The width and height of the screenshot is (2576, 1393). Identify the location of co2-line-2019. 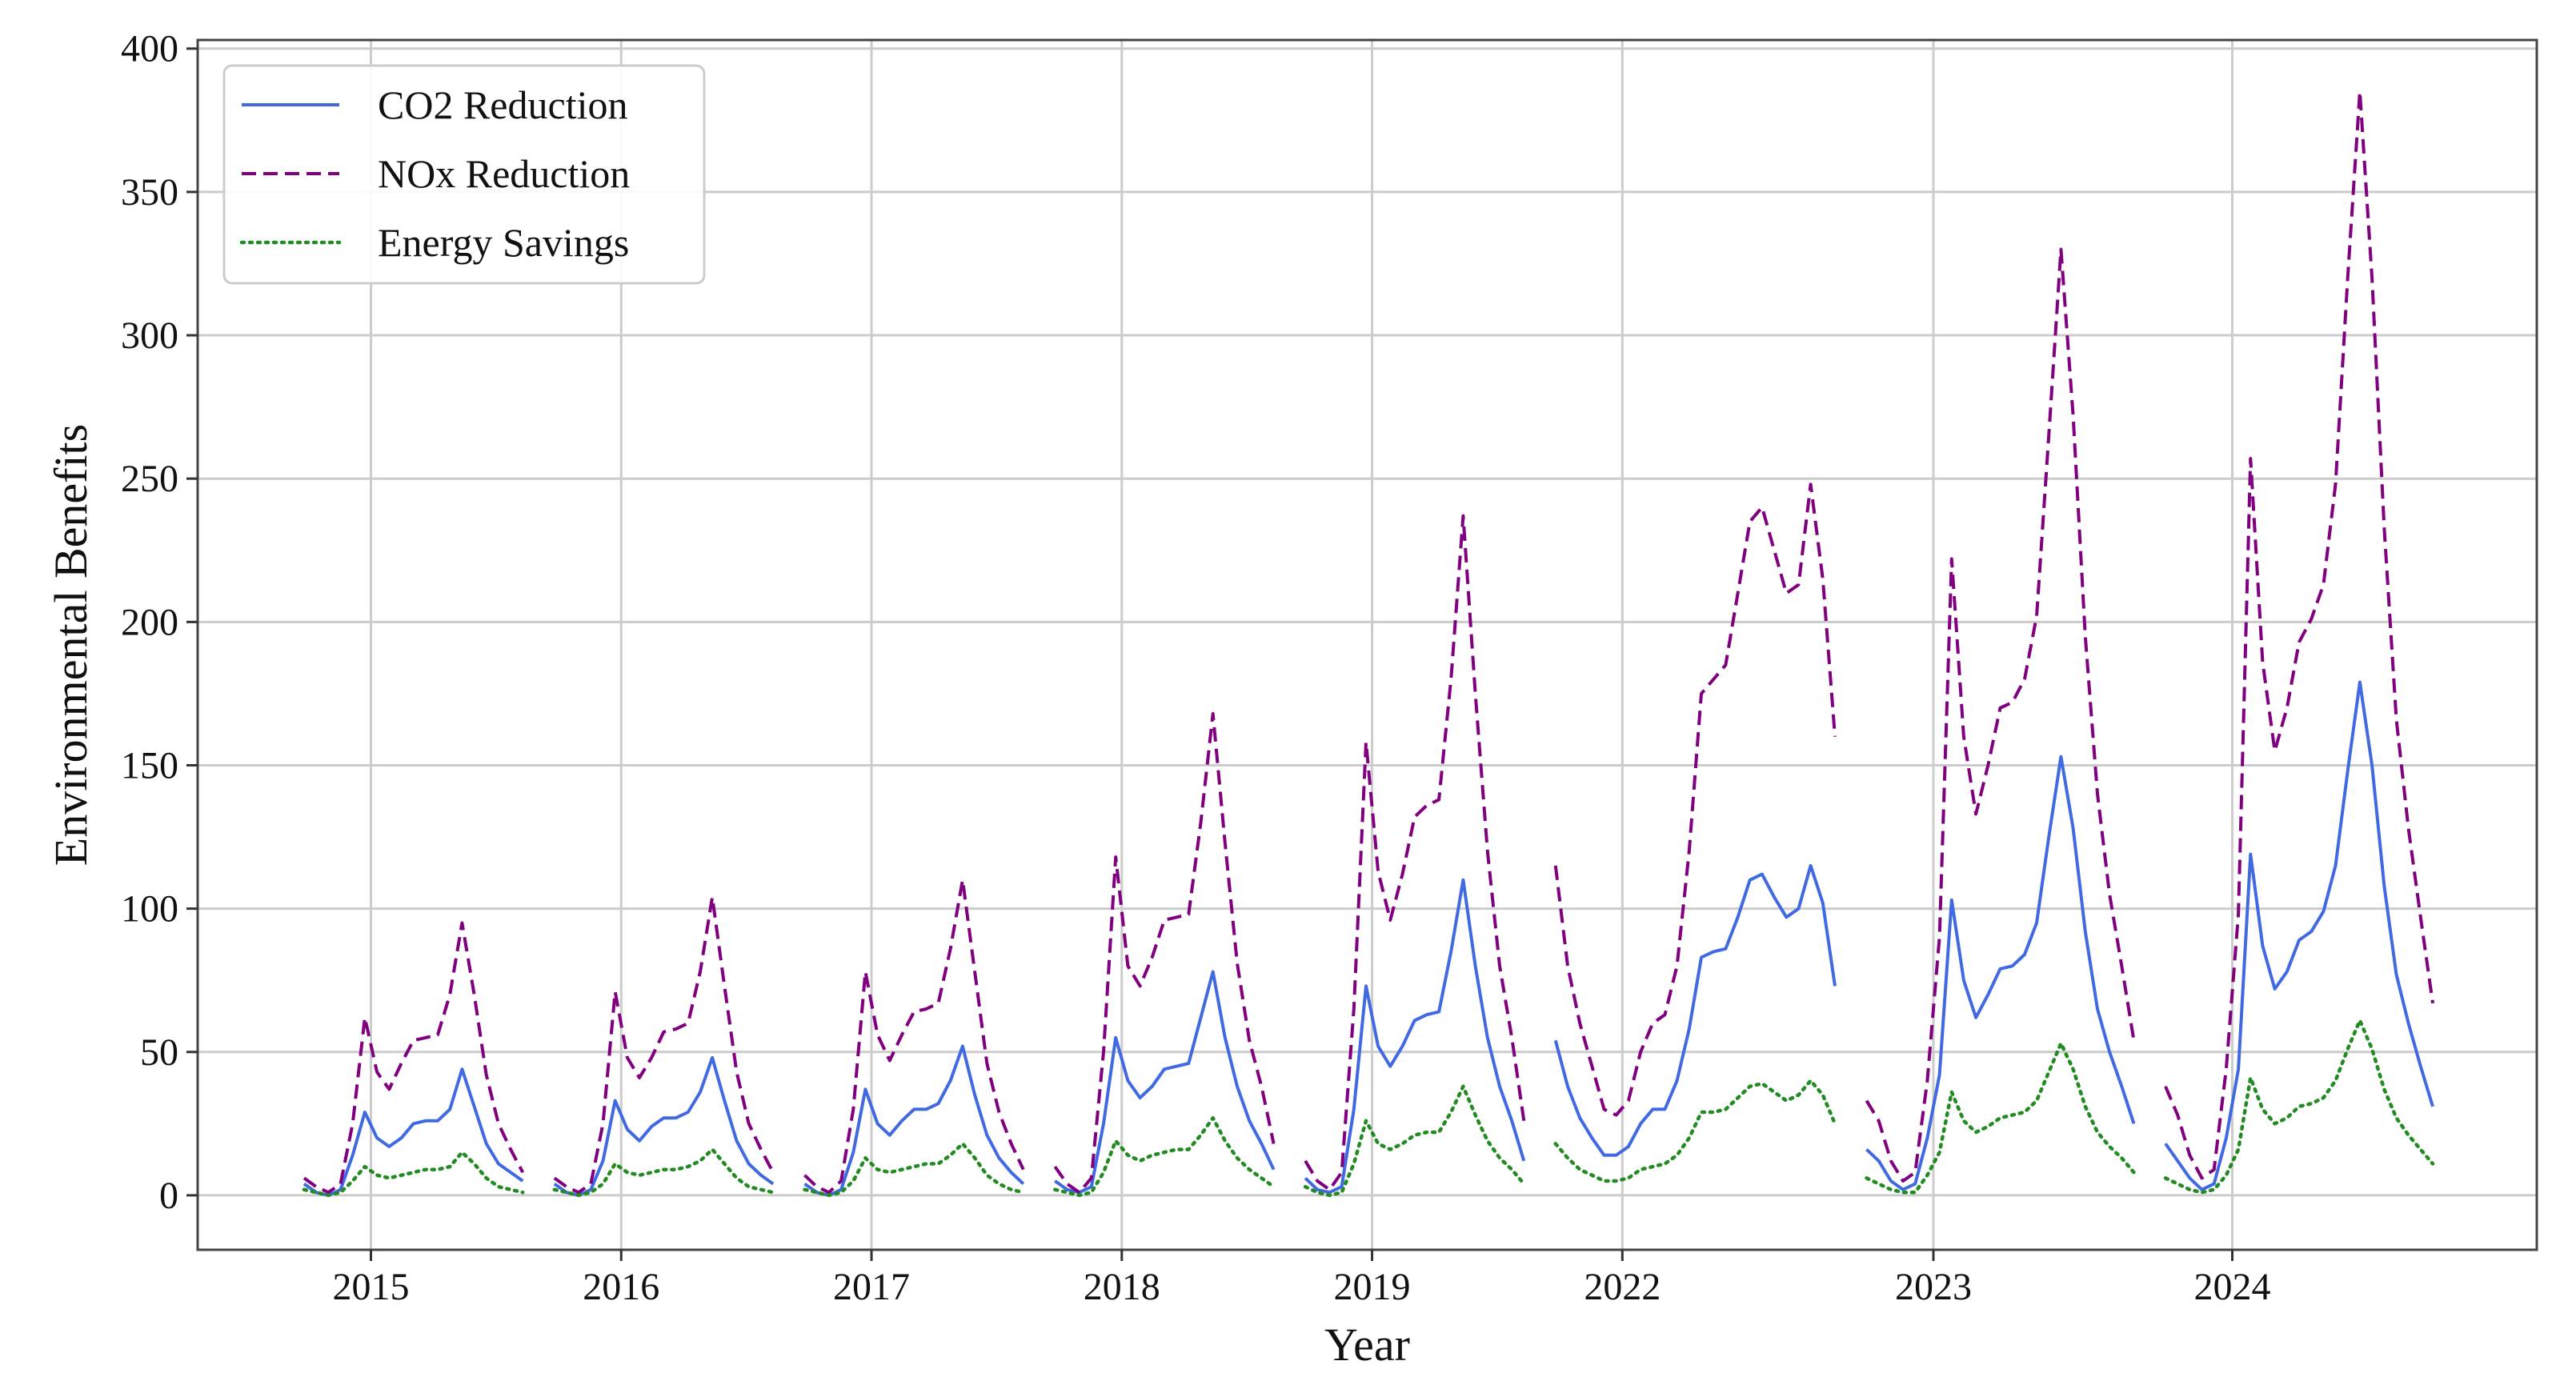
(1415, 1036).